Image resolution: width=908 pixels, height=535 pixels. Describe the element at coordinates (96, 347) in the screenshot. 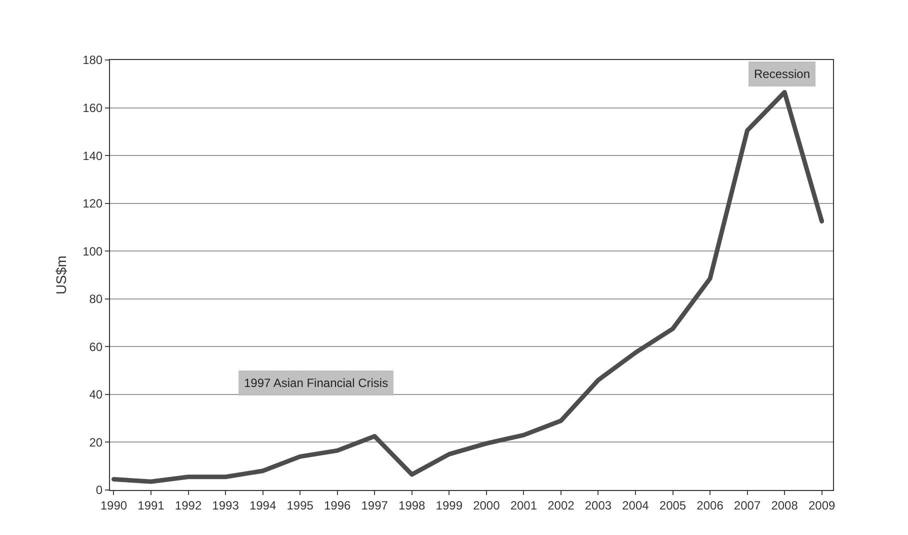

I see `y-tick-label: 60` at that location.